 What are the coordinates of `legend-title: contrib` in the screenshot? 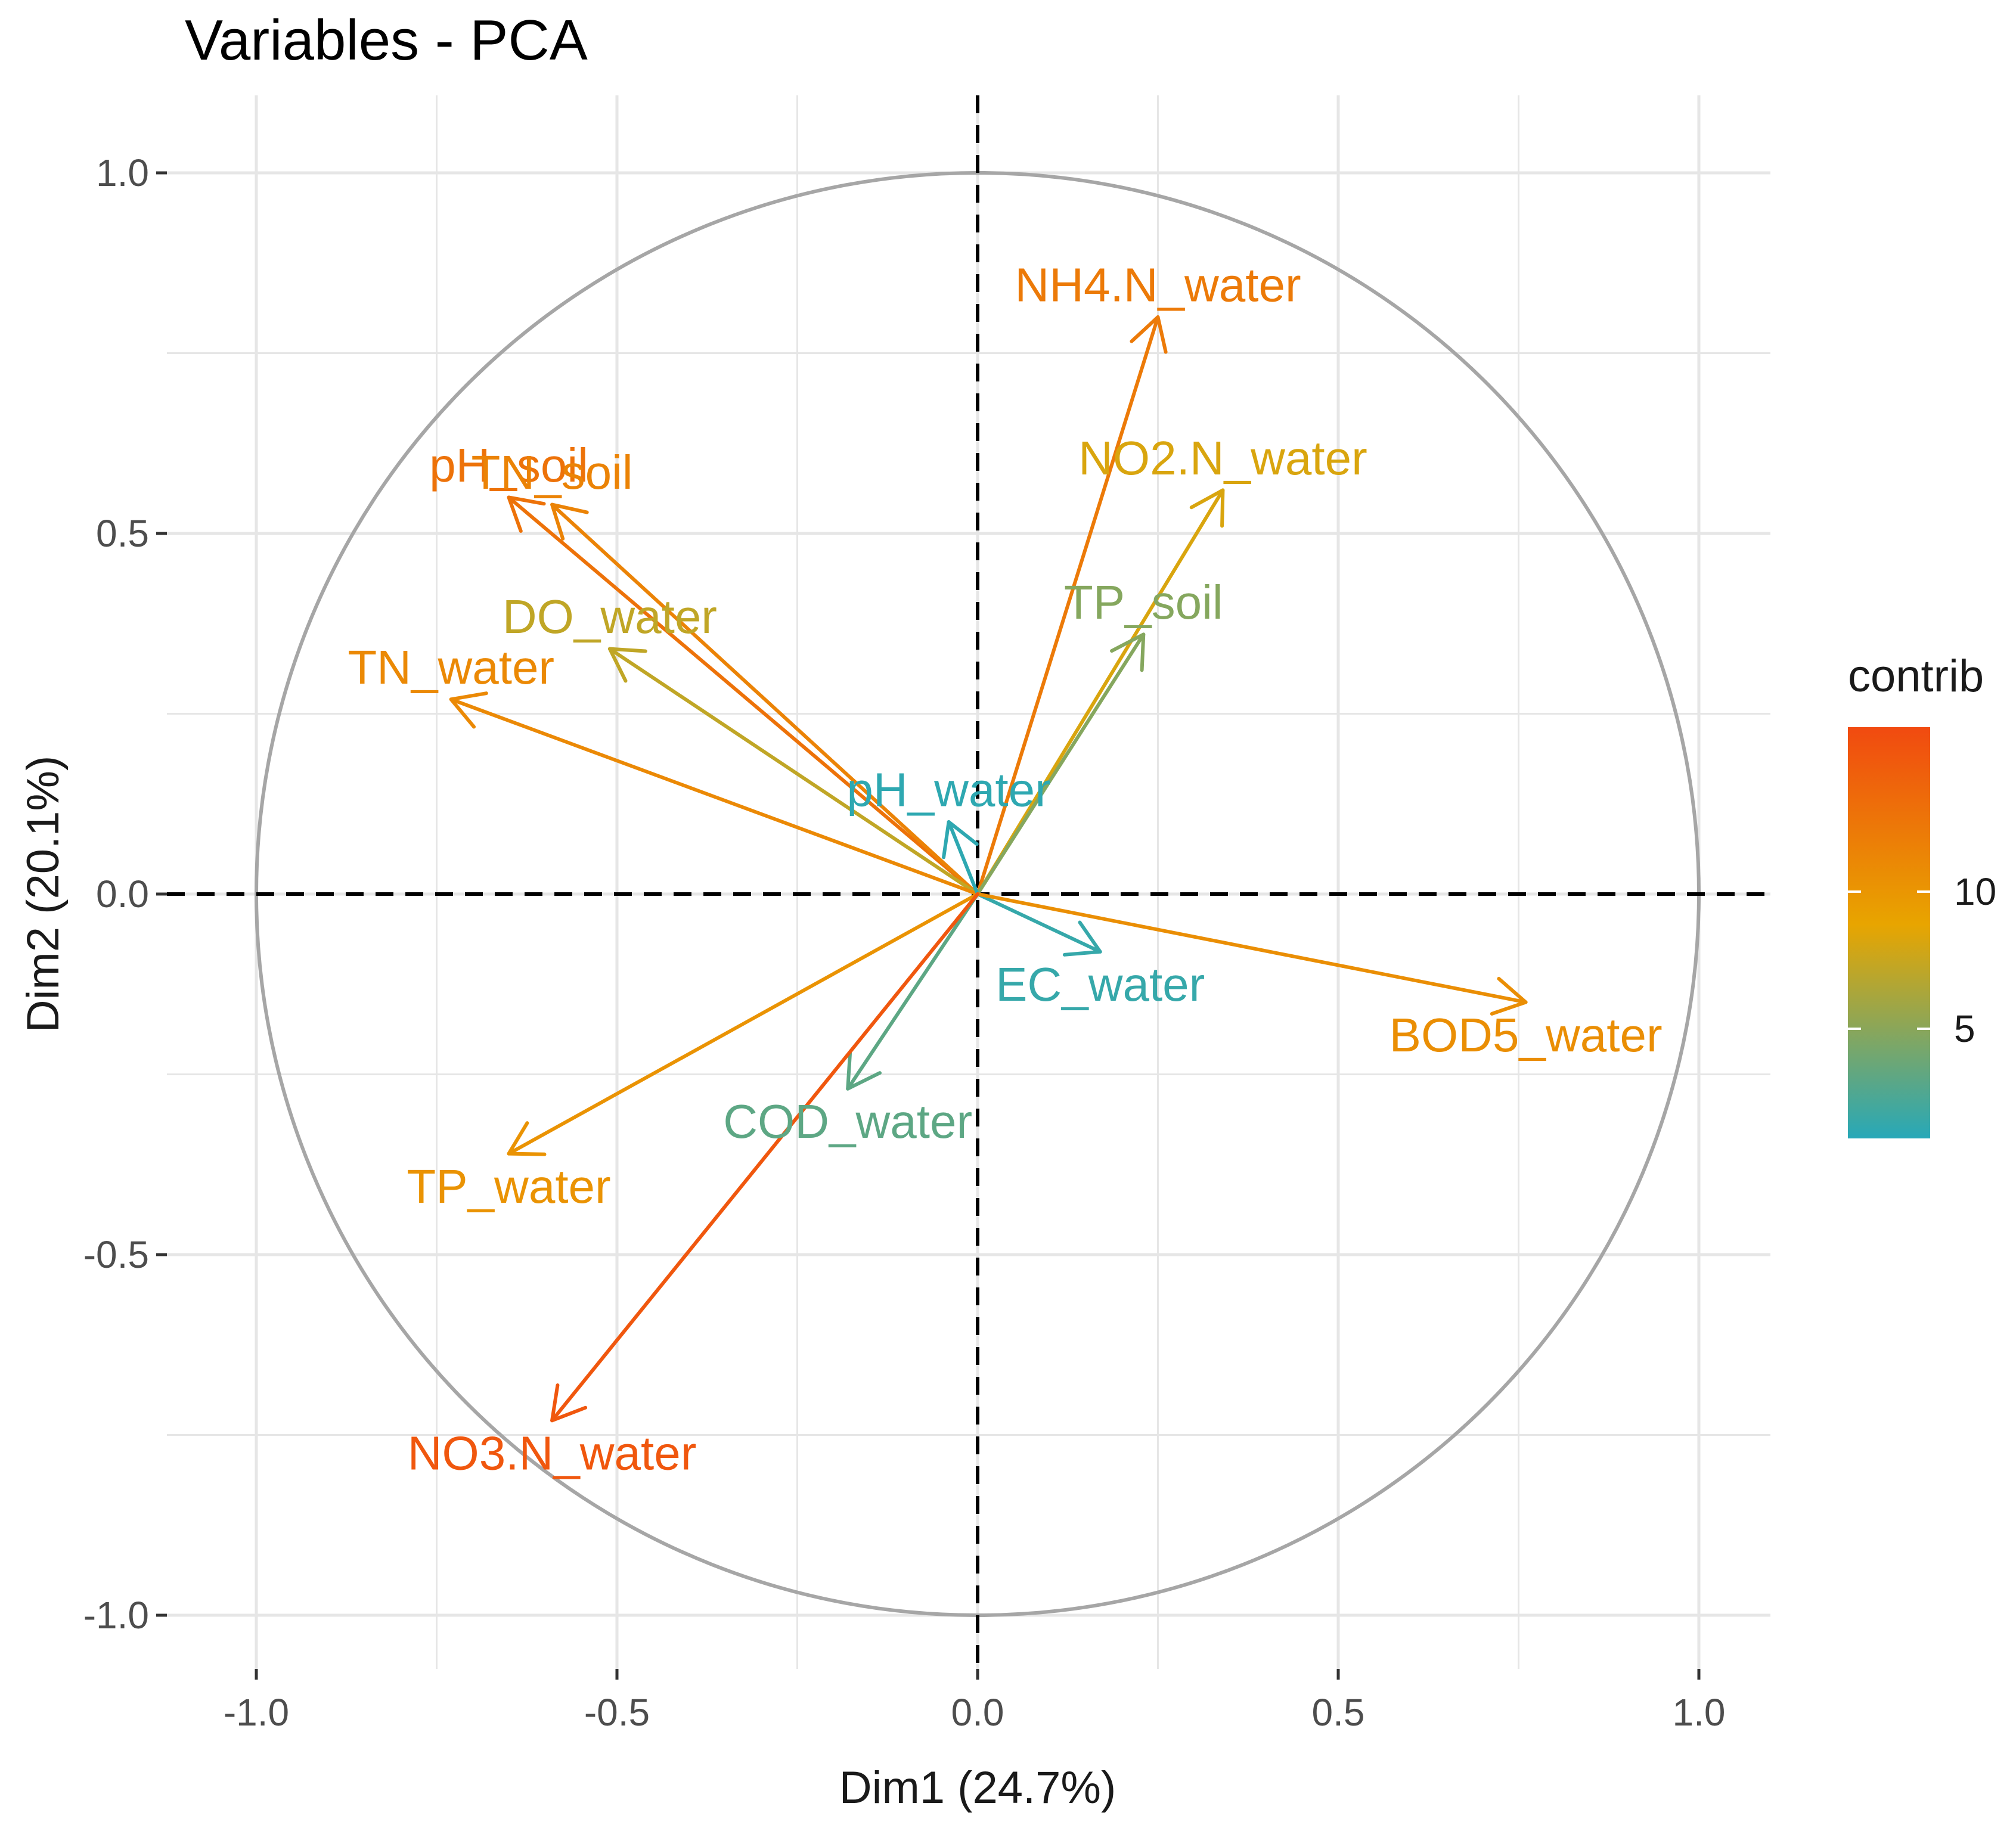 It's located at (1916, 676).